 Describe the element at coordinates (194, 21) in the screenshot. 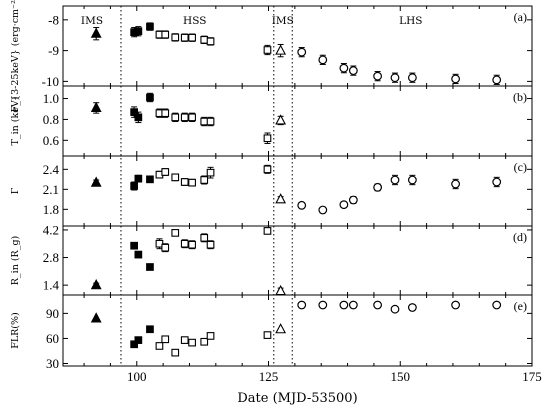

I see `state-label: HSS` at that location.